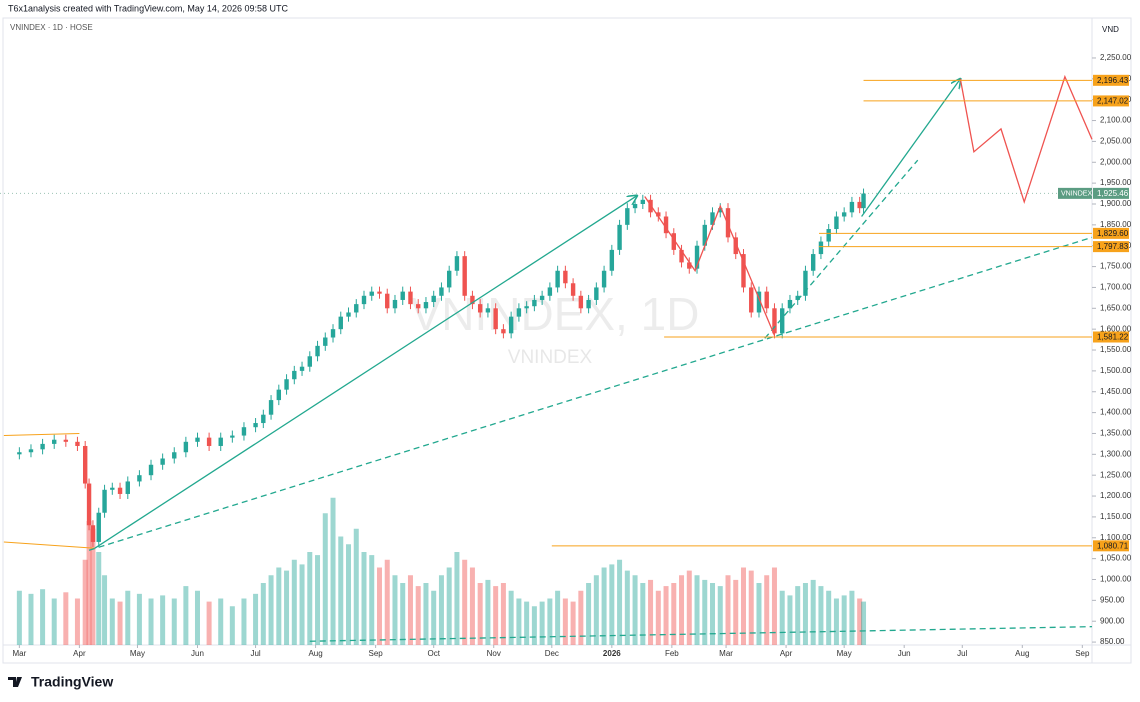 Image resolution: width=1140 pixels, height=702 pixels. What do you see at coordinates (1075, 193) in the screenshot?
I see `last-name-tag` at bounding box center [1075, 193].